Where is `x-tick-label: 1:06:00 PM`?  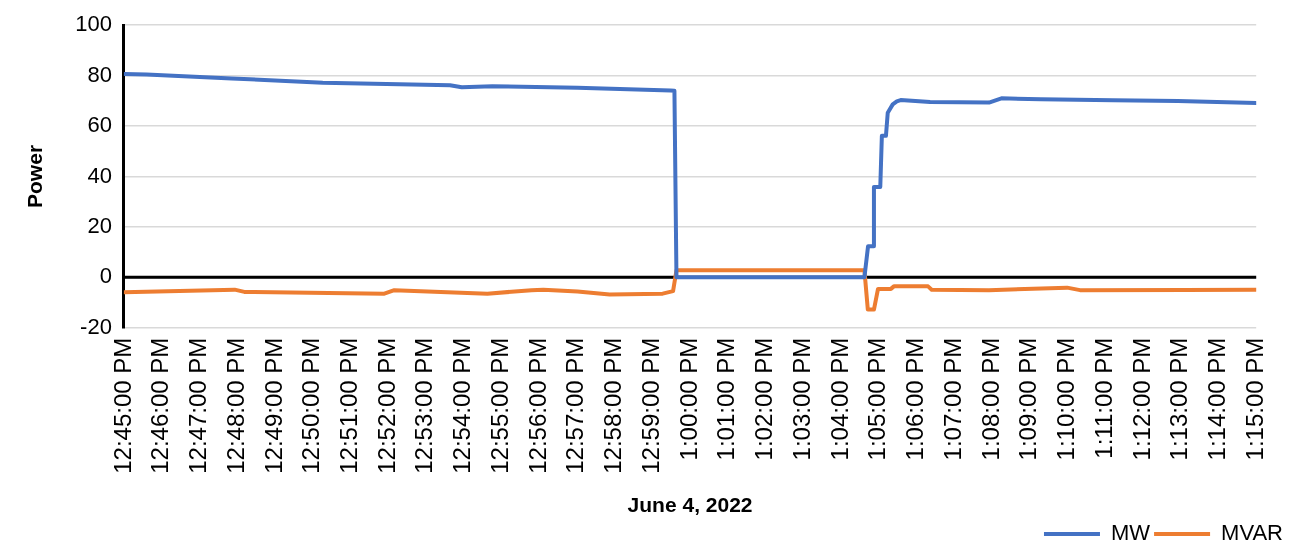
x-tick-label: 1:06:00 PM is located at coordinates (915, 399).